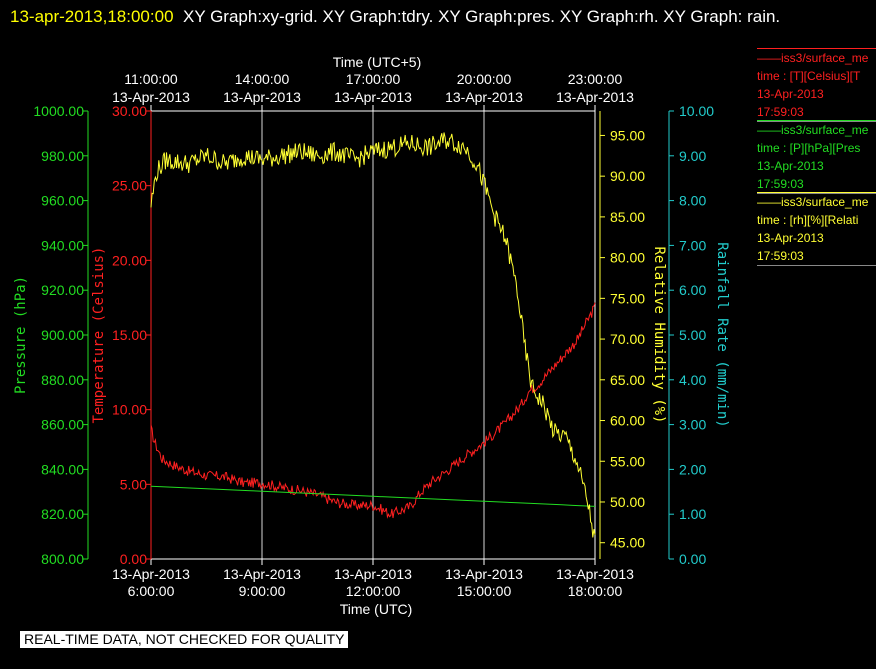  What do you see at coordinates (99, 334) in the screenshot?
I see `temperature-axis-title: Temperature (Celsius)` at bounding box center [99, 334].